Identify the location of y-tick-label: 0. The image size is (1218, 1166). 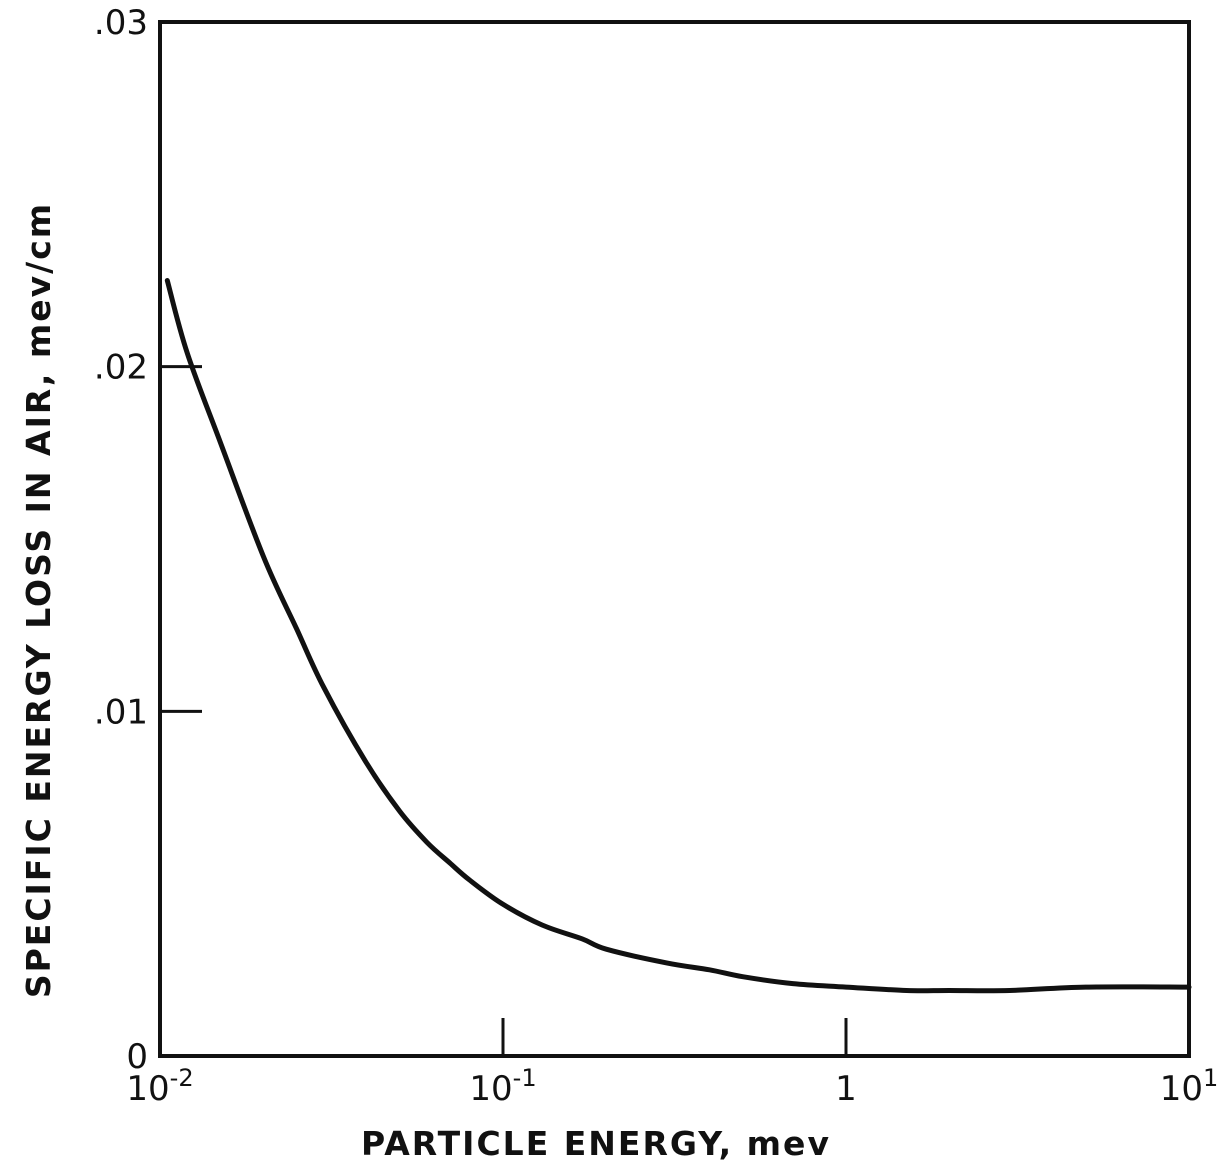
(137, 1057).